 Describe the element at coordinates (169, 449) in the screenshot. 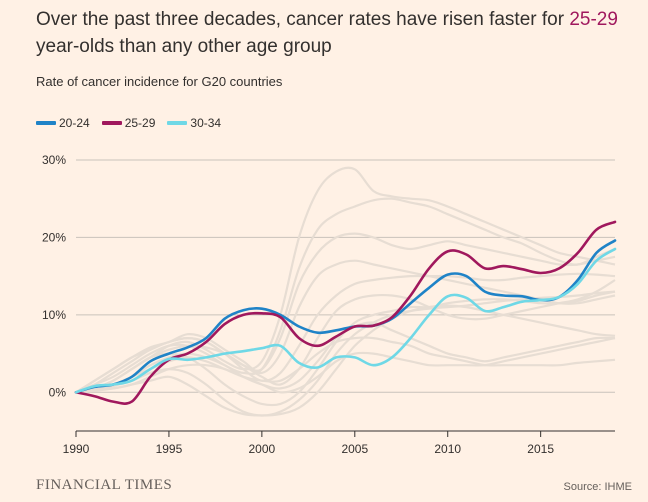

I see `x-tick-label: 1995` at that location.